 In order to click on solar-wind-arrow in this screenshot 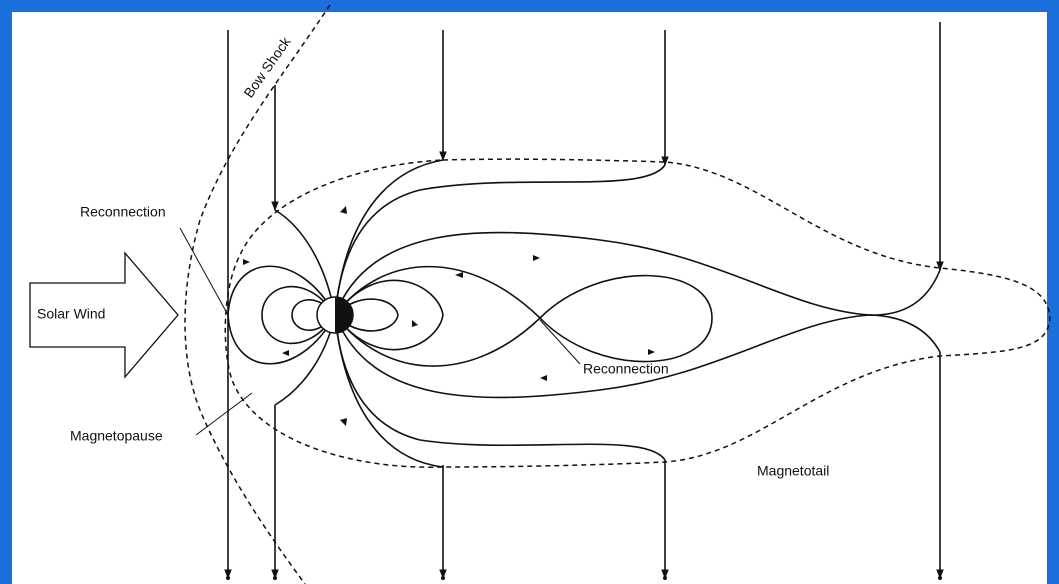, I will do `click(104, 315)`.